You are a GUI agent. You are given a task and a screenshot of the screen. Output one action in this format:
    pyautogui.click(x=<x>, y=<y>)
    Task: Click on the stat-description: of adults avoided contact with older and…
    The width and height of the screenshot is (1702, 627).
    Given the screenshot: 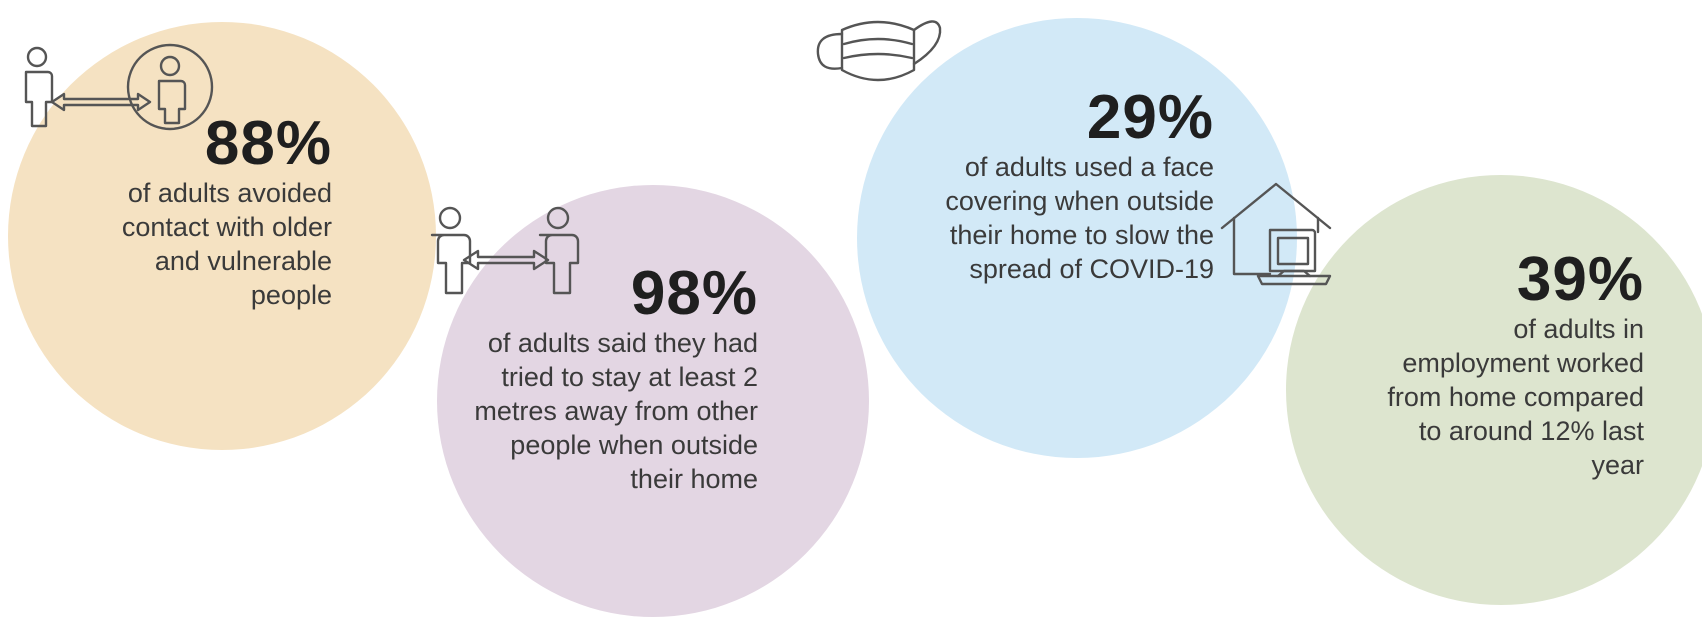 What is the action you would take?
    pyautogui.click(x=226, y=244)
    